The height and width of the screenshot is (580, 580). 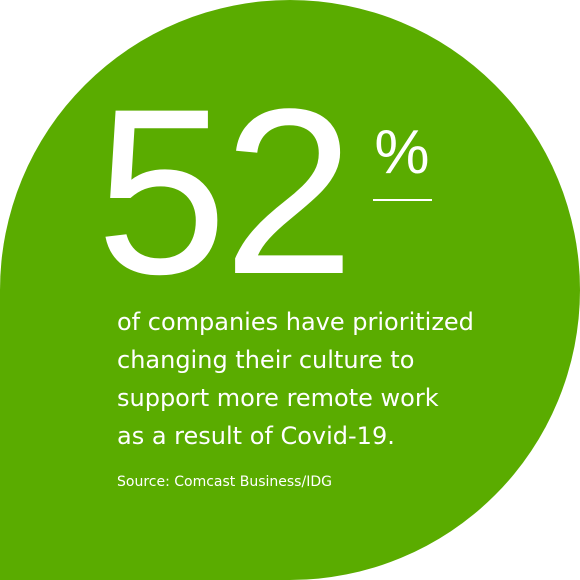 I want to click on unit-underline, so click(x=402, y=200).